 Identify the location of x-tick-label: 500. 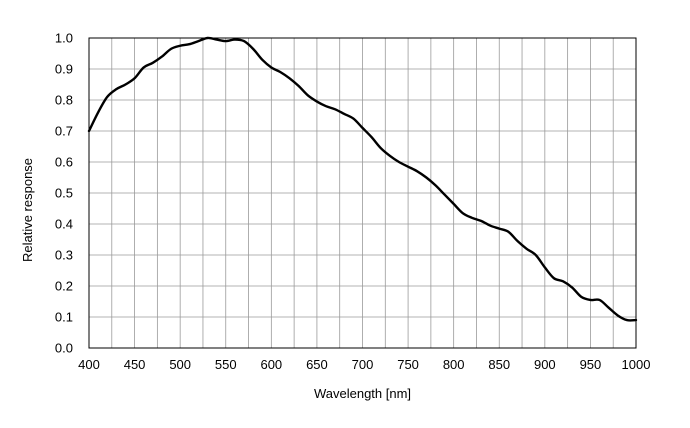
(180, 364).